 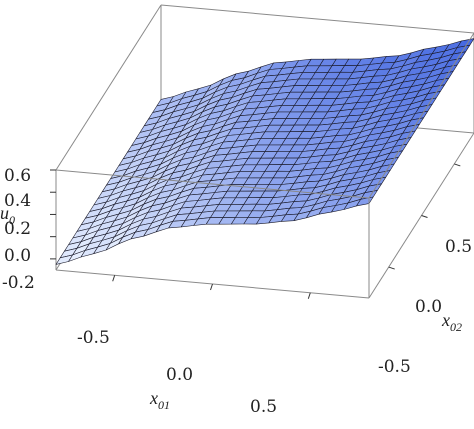 What do you see at coordinates (428, 307) in the screenshot?
I see `y-tick-label: 0.0` at bounding box center [428, 307].